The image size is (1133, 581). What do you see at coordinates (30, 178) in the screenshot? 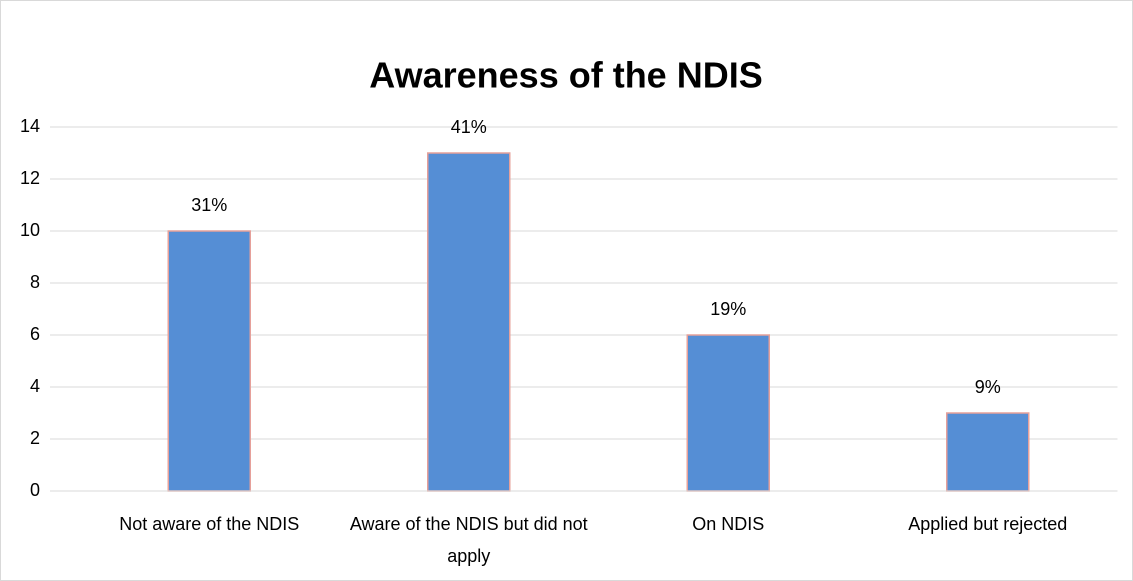
I see `y-tick-label: 12` at bounding box center [30, 178].